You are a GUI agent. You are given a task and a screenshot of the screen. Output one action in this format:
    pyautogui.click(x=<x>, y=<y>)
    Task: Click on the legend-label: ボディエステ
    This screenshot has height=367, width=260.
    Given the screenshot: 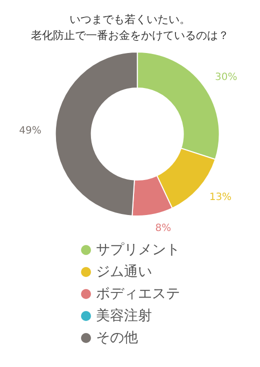 What is the action you would take?
    pyautogui.click(x=138, y=294)
    